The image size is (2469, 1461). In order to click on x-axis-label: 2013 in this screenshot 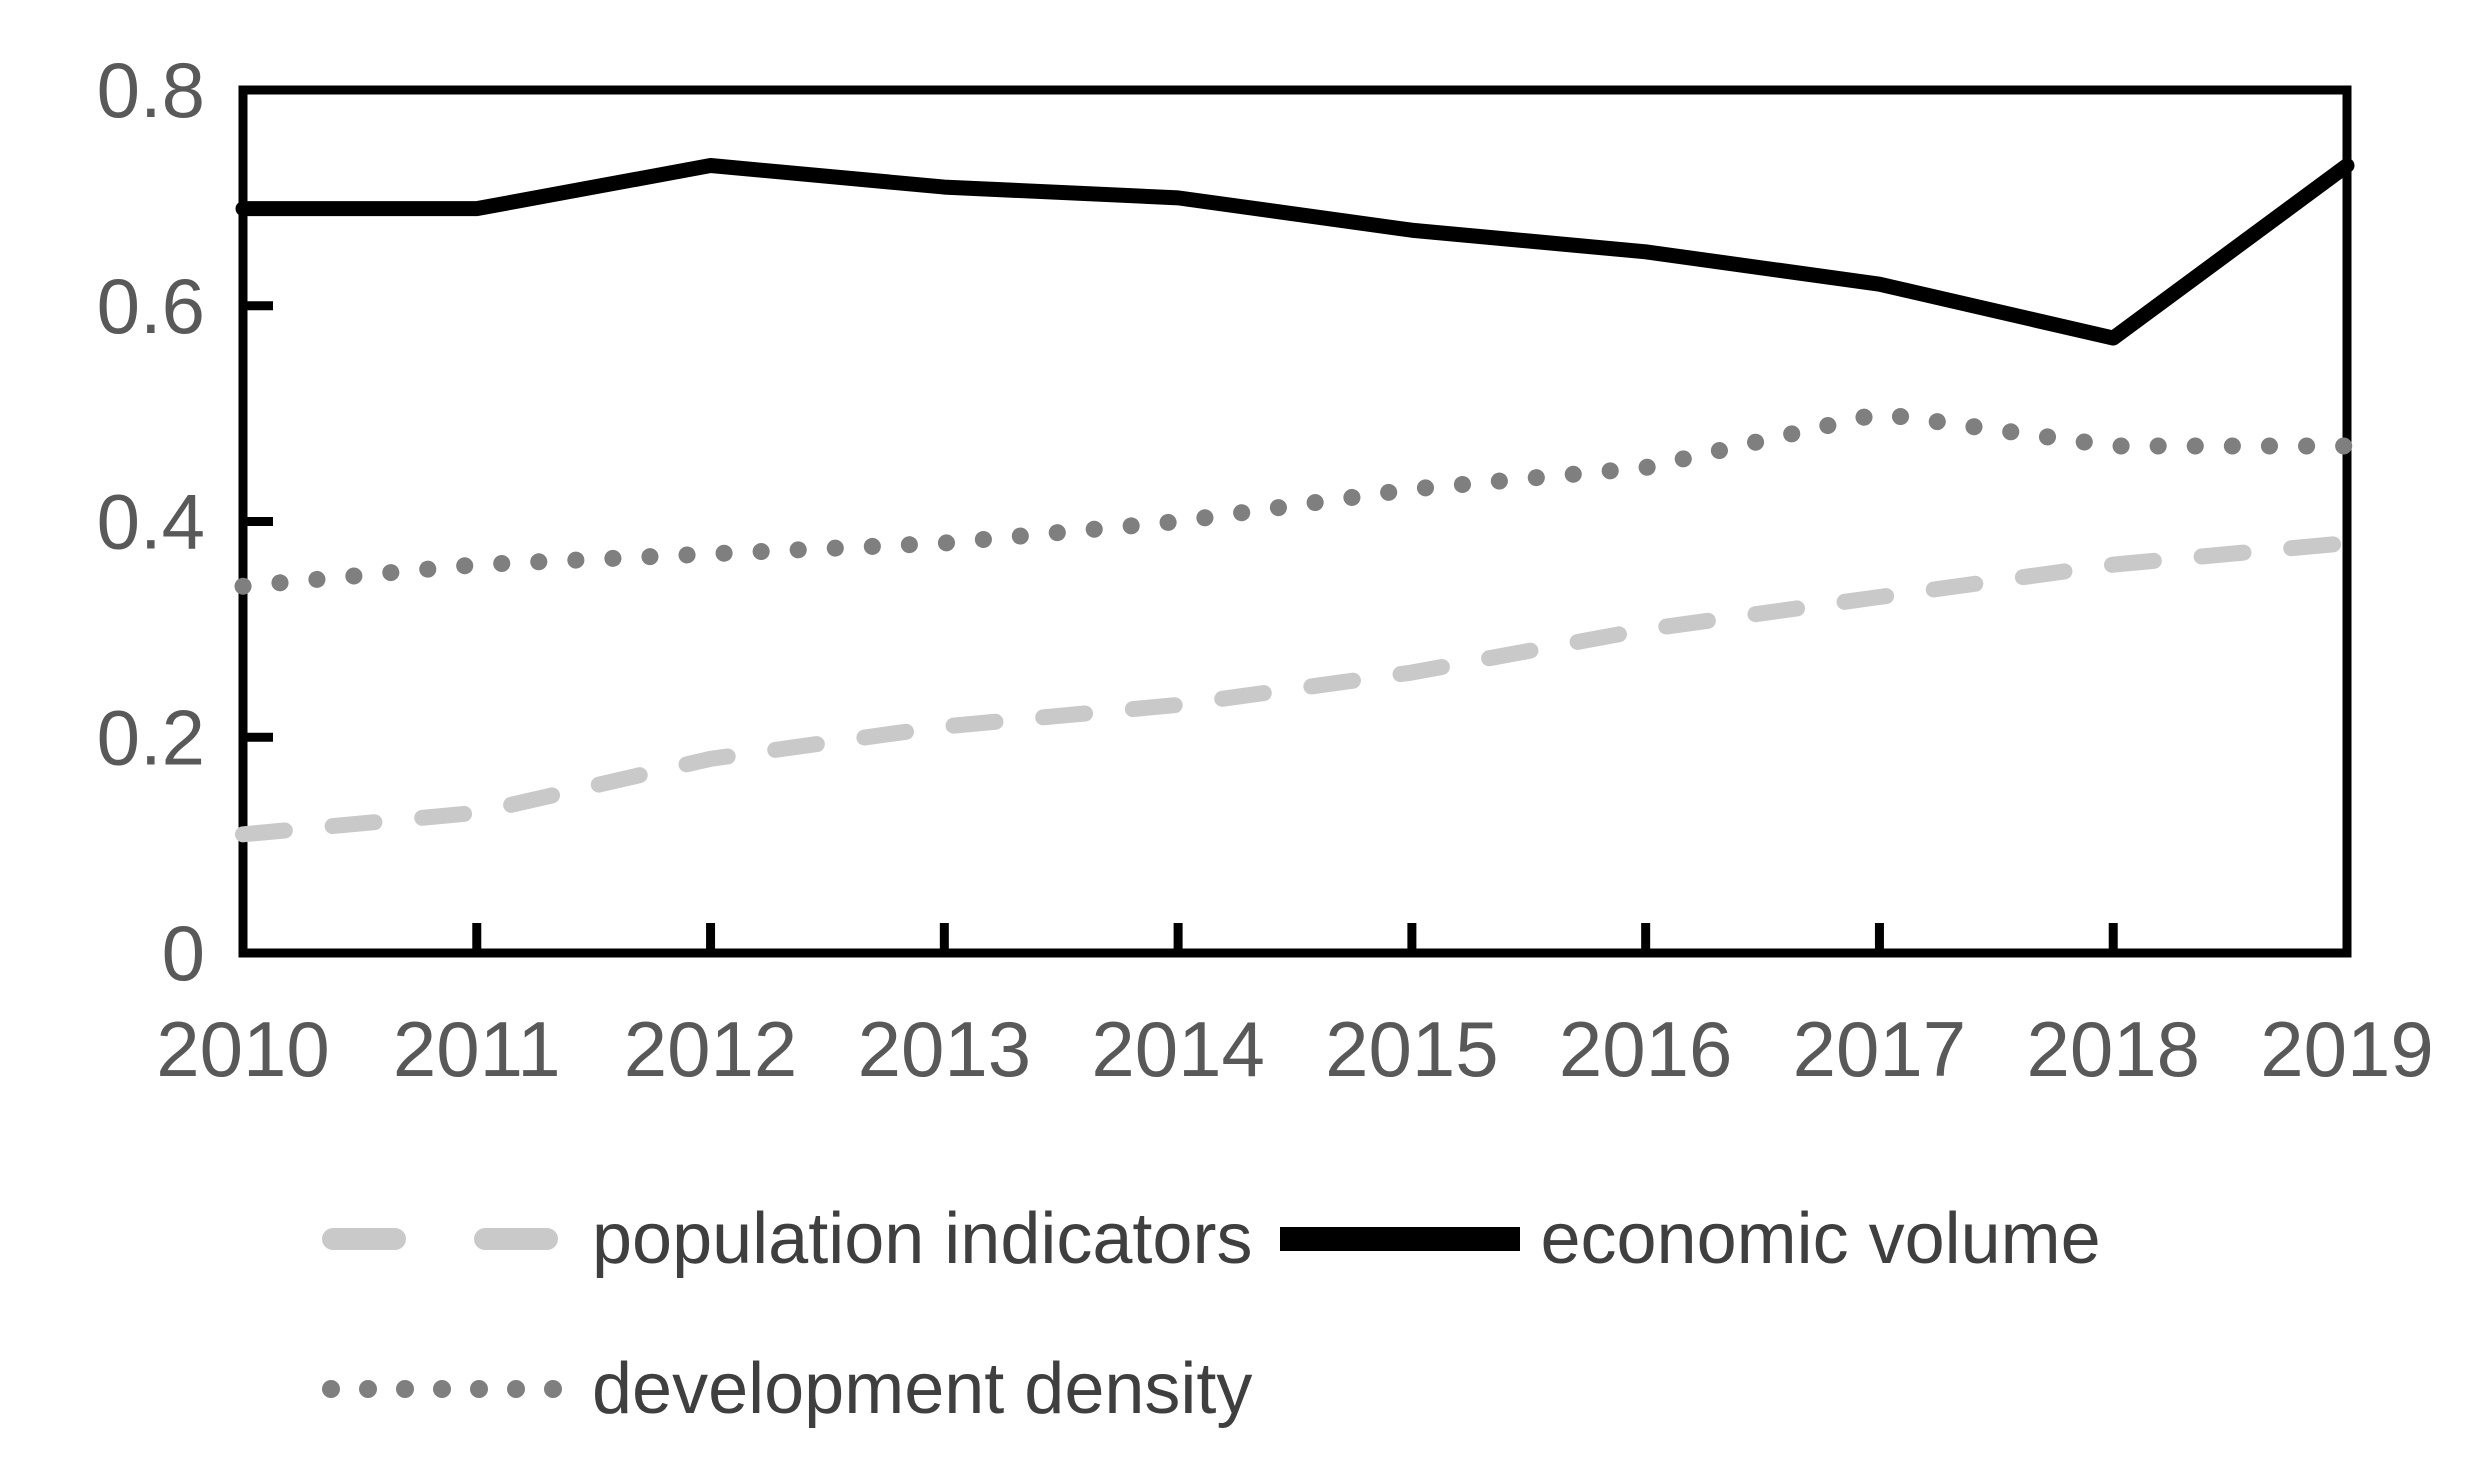, I will do `click(945, 1049)`.